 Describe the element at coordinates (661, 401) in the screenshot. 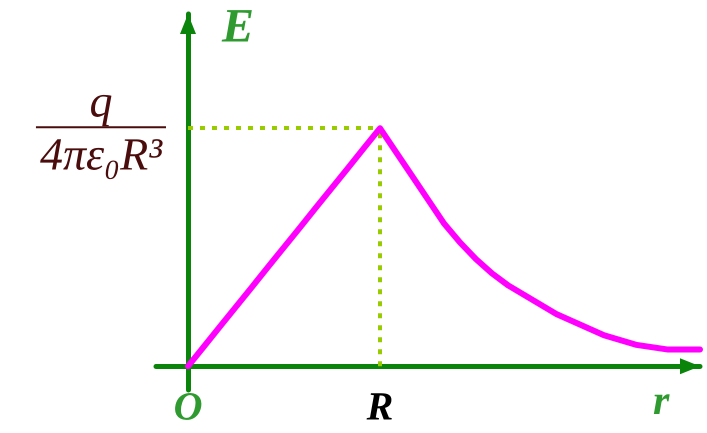

I see `x-axis-title: r` at that location.